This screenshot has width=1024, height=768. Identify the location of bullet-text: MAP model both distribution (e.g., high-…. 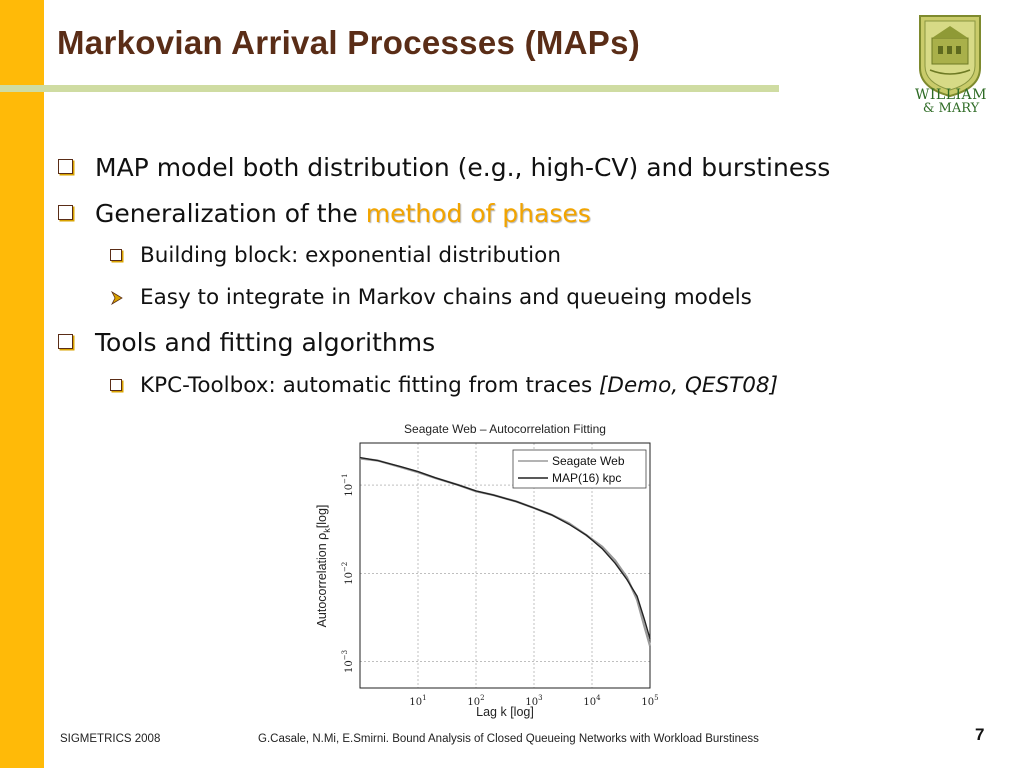
(463, 167).